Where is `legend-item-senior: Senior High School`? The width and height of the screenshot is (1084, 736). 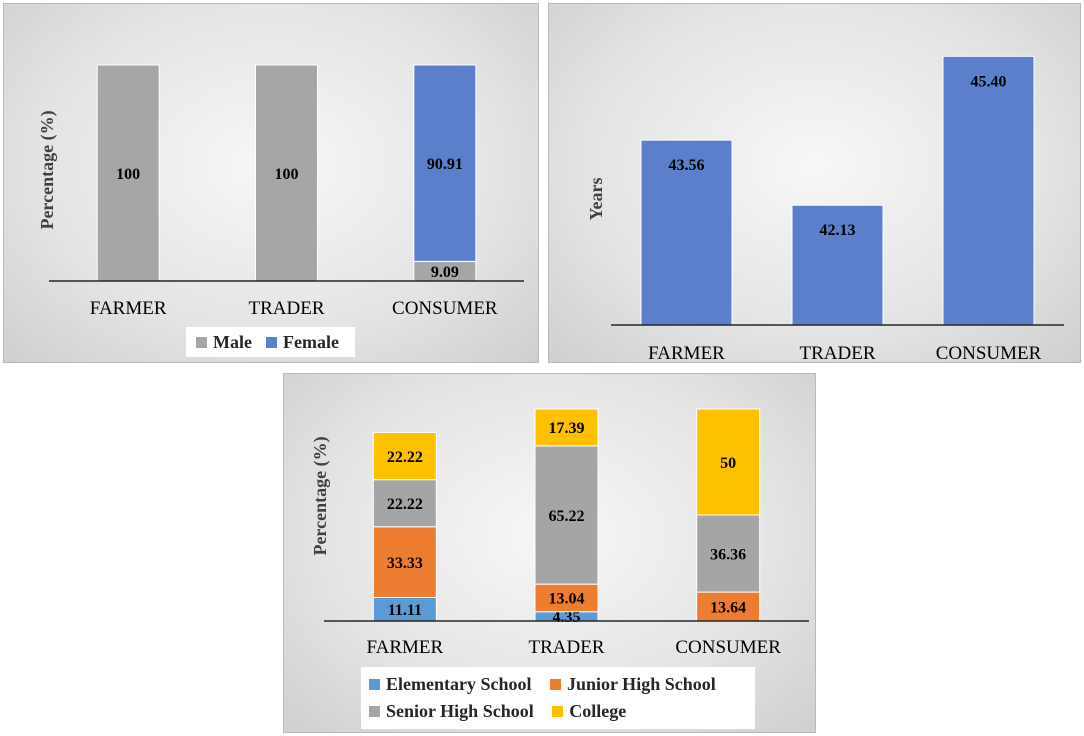
legend-item-senior: Senior High School is located at coordinates (451, 711).